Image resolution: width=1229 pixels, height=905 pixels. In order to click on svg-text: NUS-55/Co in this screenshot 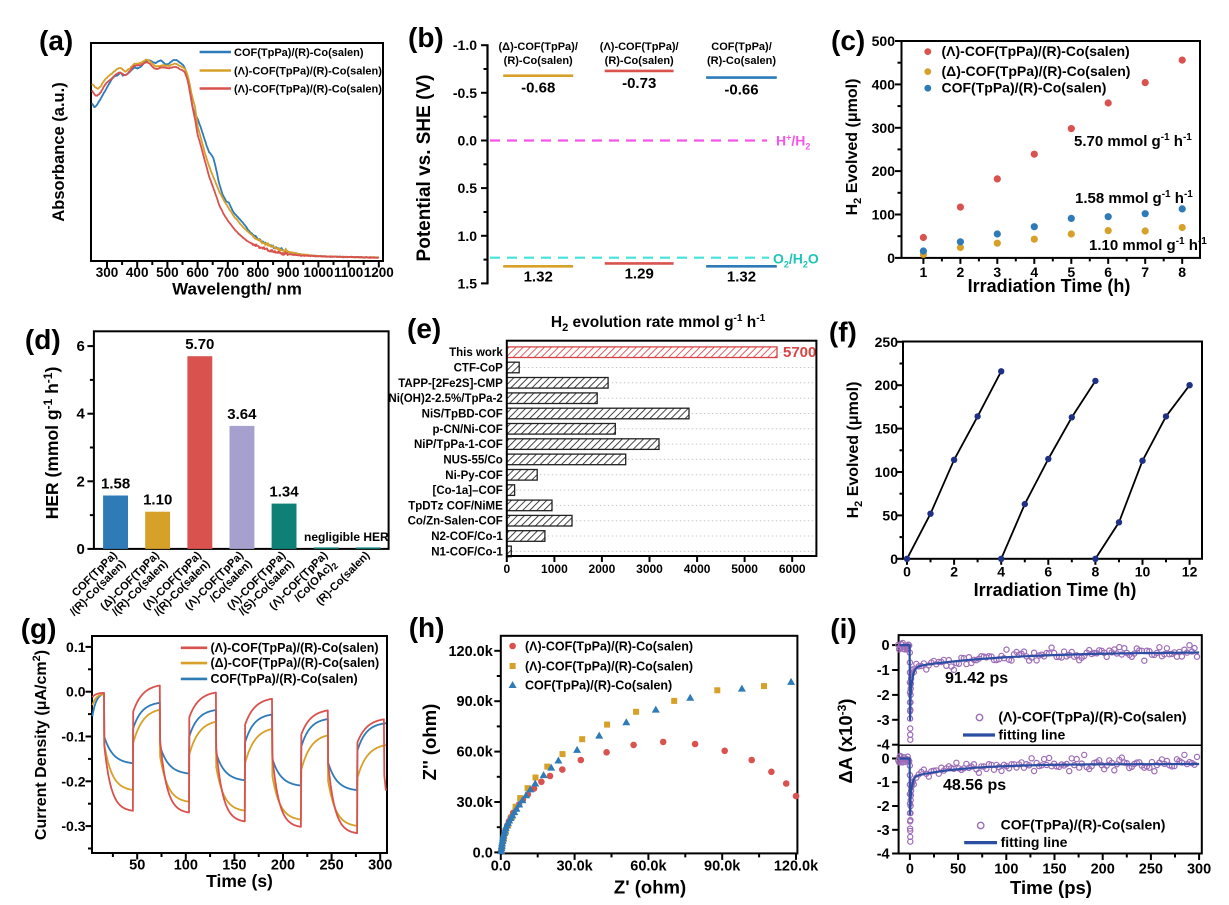, I will do `click(472, 460)`.